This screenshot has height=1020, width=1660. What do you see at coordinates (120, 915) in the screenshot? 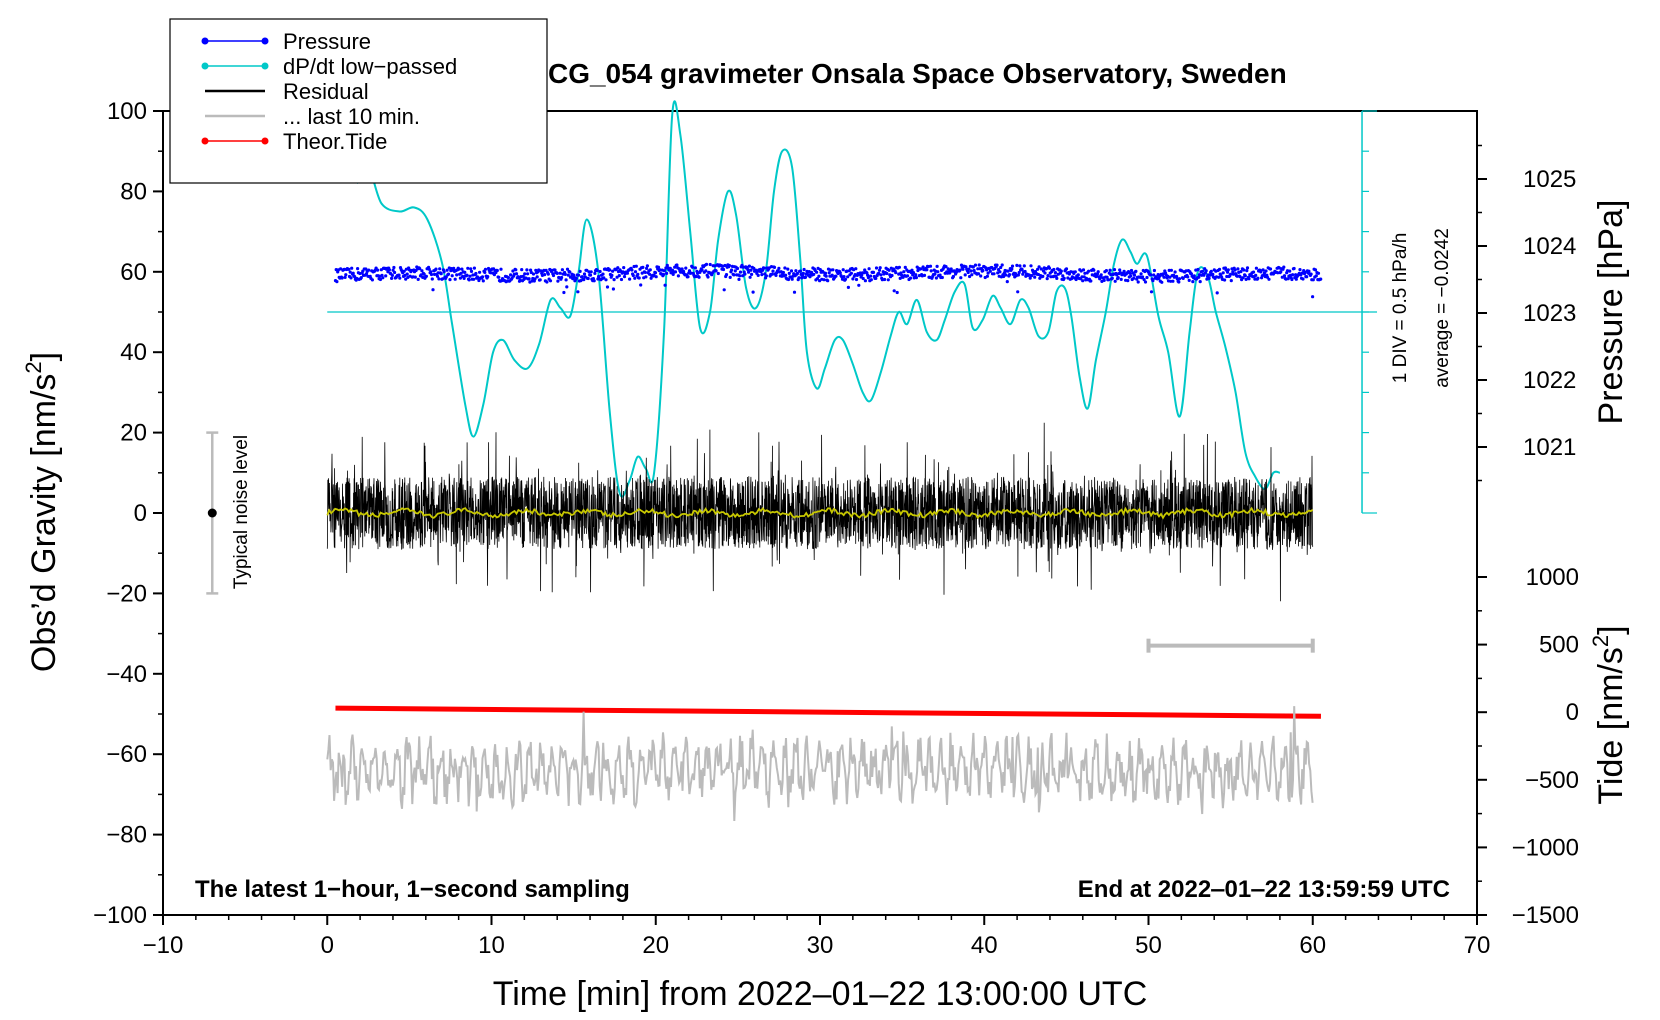
I see `y-tick-label-10: −100` at bounding box center [120, 915].